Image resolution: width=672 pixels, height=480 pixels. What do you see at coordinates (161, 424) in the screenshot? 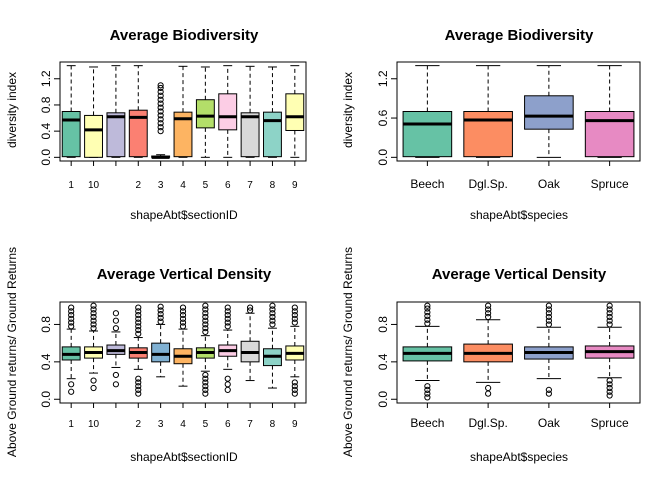
I see `x-tick-label: 3` at bounding box center [161, 424].